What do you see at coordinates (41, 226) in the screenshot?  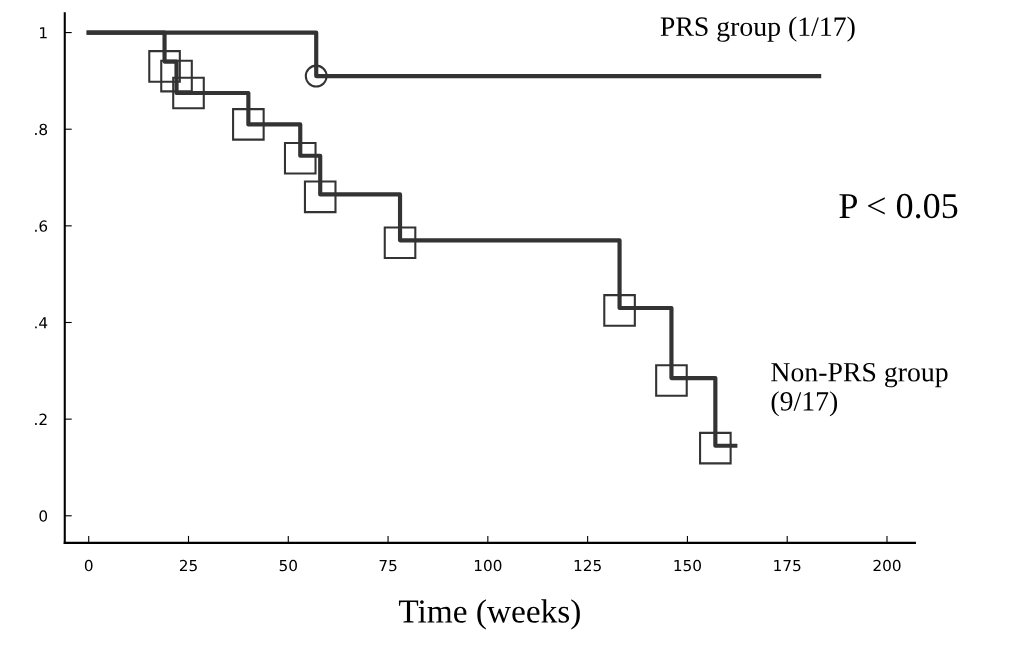 I see `y-tick-label: .6` at bounding box center [41, 226].